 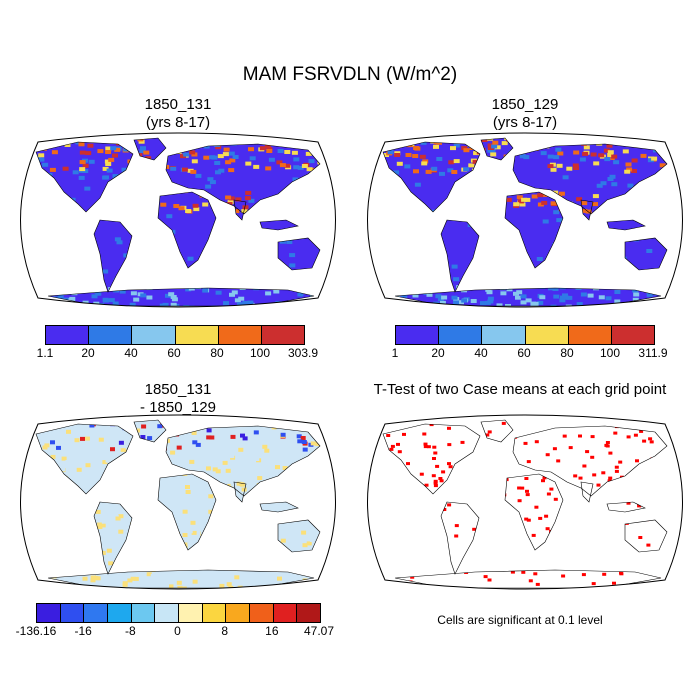 What do you see at coordinates (520, 620) in the screenshot?
I see `significance-note: Cells are significant at 0.1 level` at bounding box center [520, 620].